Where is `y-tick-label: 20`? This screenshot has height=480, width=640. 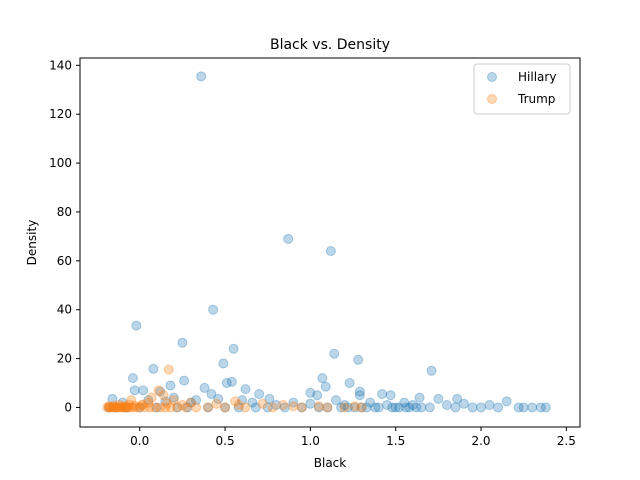 y-tick-label: 20 is located at coordinates (64, 359).